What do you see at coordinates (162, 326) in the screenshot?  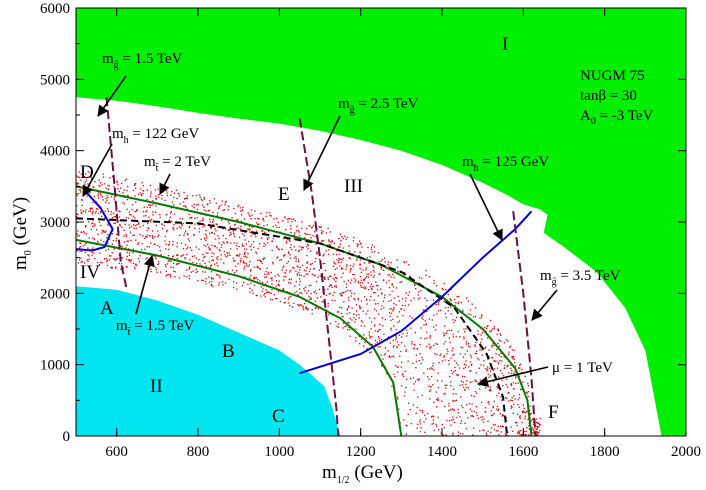 I see `annotation-stop-1p5-rest: = 1.5 TeV` at bounding box center [162, 326].